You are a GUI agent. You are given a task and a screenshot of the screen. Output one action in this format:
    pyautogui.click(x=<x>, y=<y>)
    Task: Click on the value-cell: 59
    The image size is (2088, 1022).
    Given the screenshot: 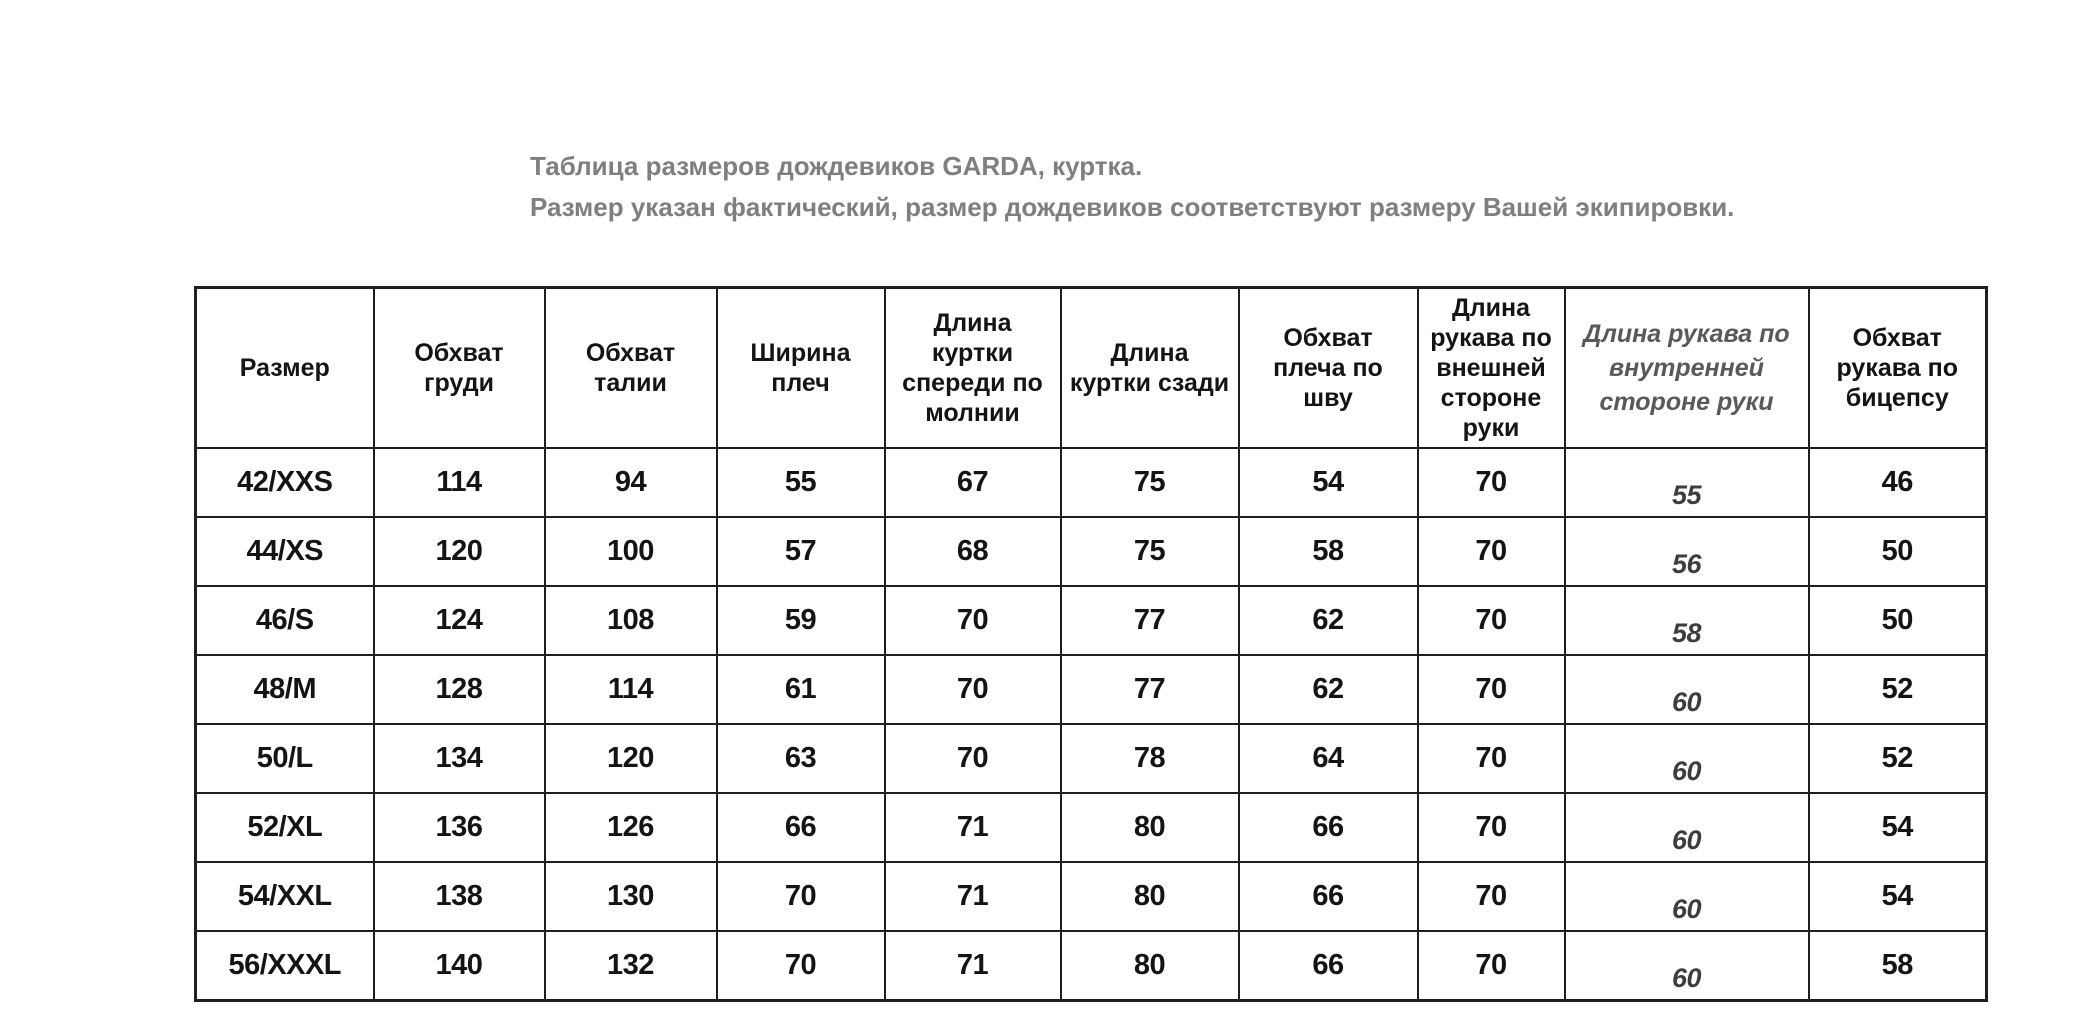 What is the action you would take?
    pyautogui.click(x=800, y=620)
    